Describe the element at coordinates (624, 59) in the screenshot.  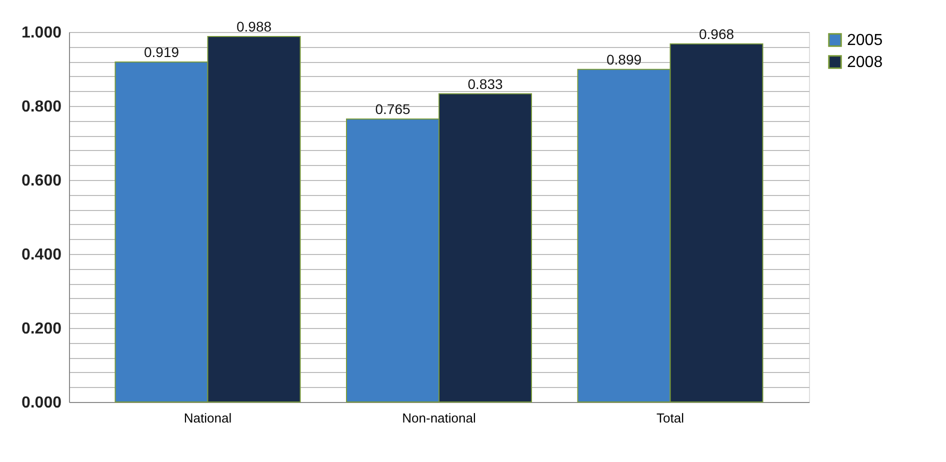
I see `data-label: 0.899` at that location.